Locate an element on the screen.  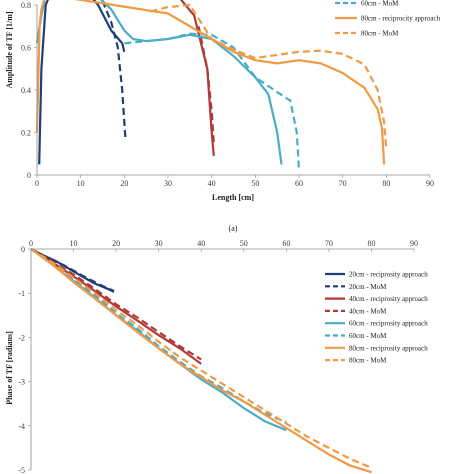
chart-a-series-40m-line is located at coordinates (206, 85).